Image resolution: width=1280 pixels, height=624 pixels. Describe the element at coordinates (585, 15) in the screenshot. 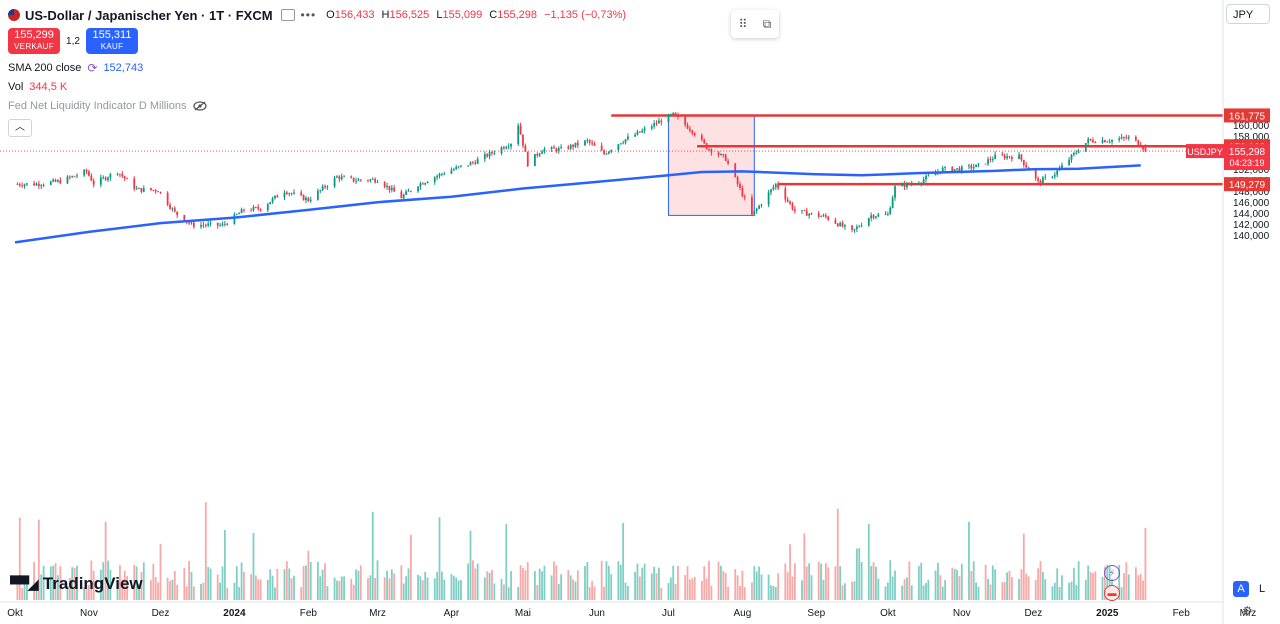

I see `change-value: −1,135 (−0,73%)` at that location.